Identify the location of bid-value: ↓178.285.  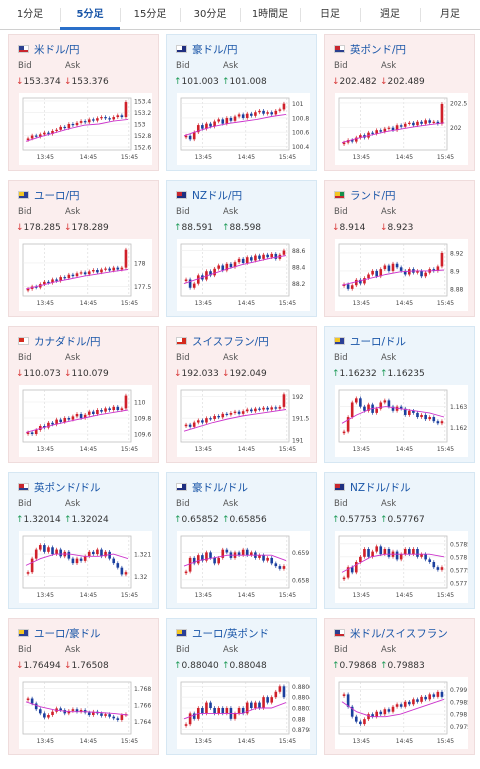
(38, 228).